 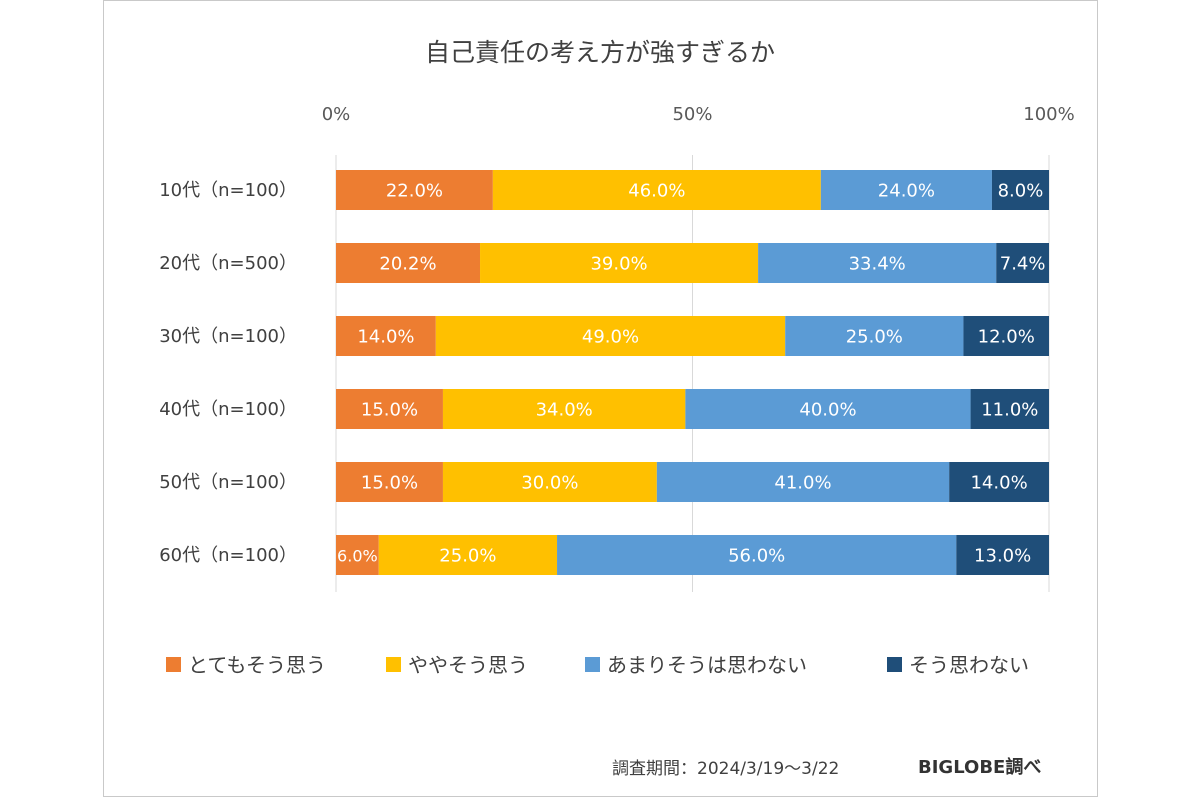 I want to click on data-label: 33.4%, so click(x=877, y=264).